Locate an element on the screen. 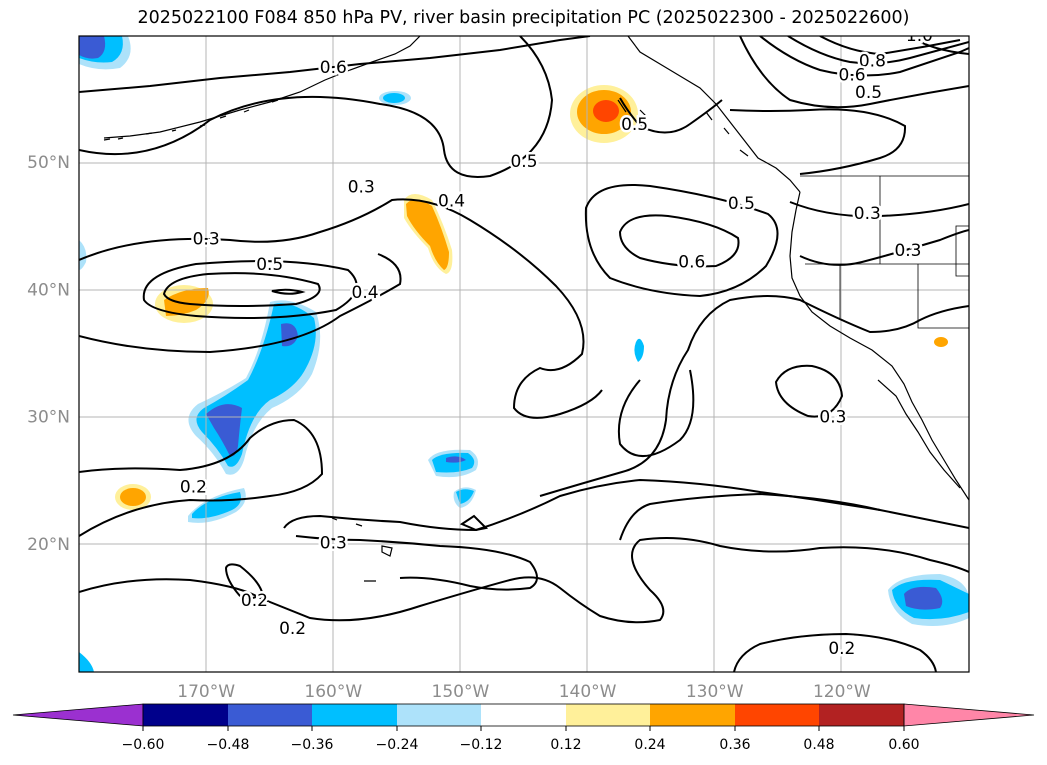 The width and height of the screenshot is (1047, 765). contour-0.3-south is located at coordinates (626, 505).